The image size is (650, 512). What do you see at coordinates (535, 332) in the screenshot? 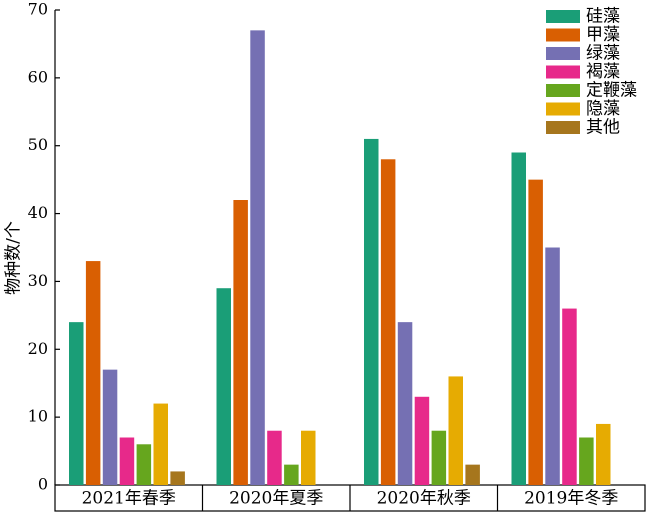
I see `bar-甲藻-2019年冬季` at bounding box center [535, 332].